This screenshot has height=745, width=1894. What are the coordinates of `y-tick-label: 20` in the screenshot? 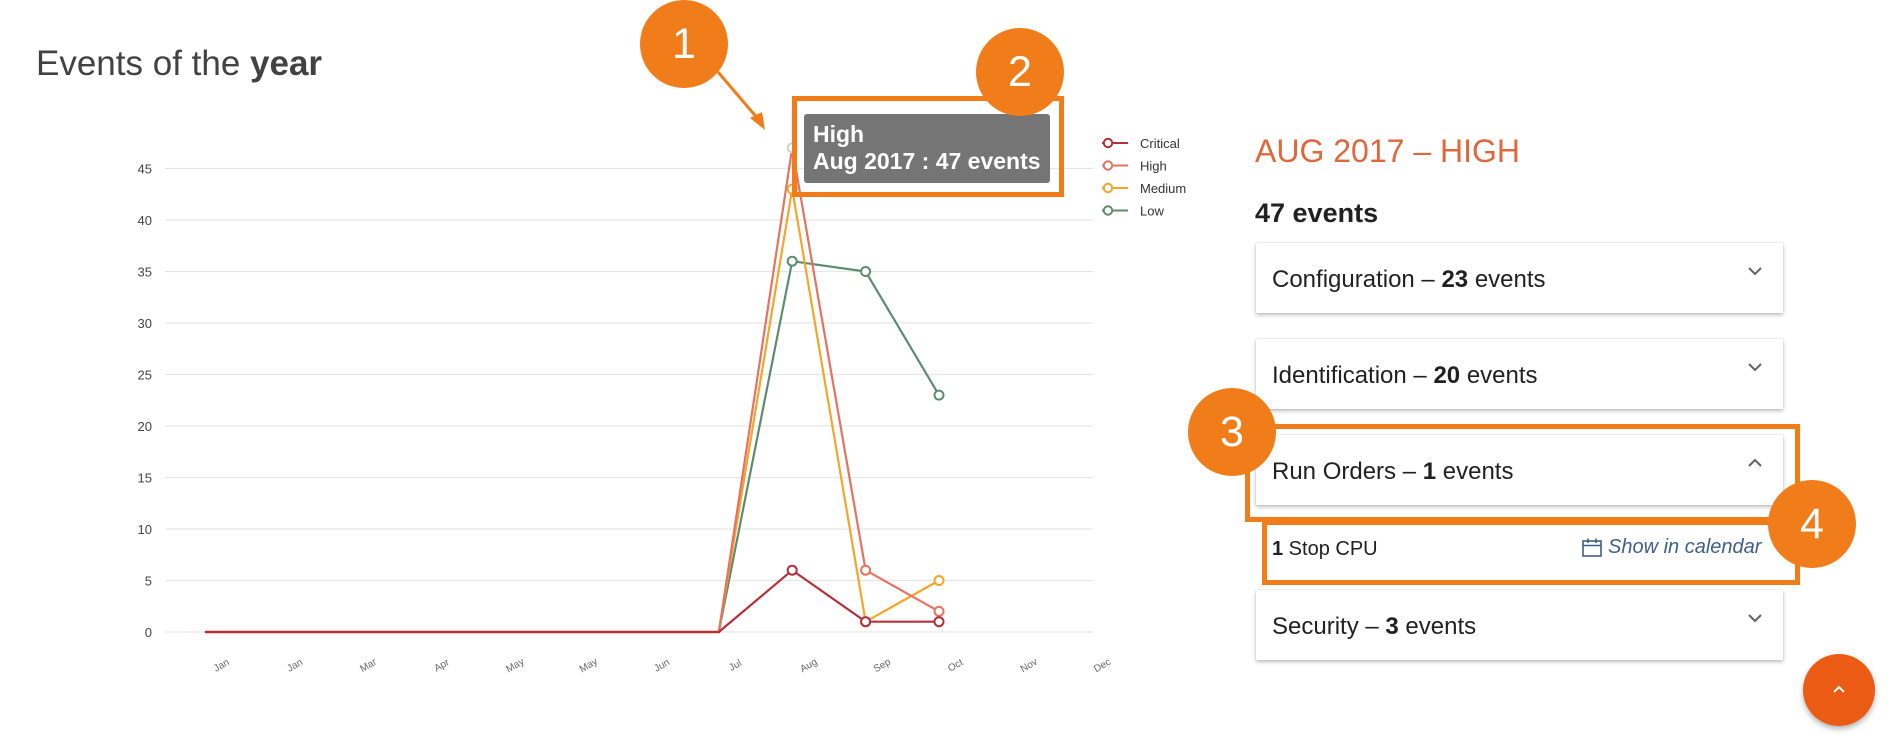 It's located at (145, 426).